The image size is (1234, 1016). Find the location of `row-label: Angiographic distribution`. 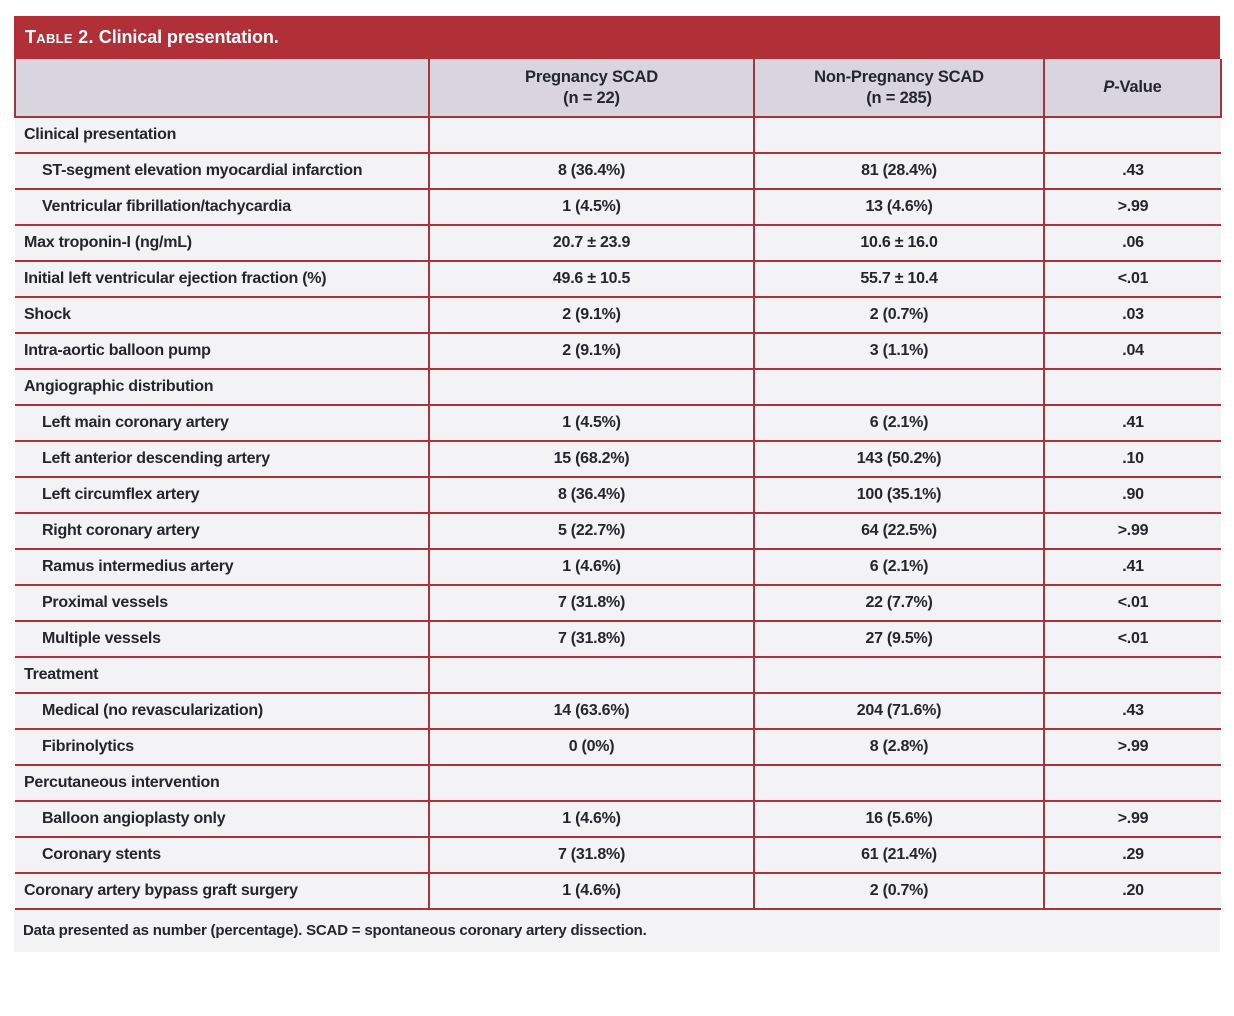

row-label: Angiographic distribution is located at coordinates (222, 386).